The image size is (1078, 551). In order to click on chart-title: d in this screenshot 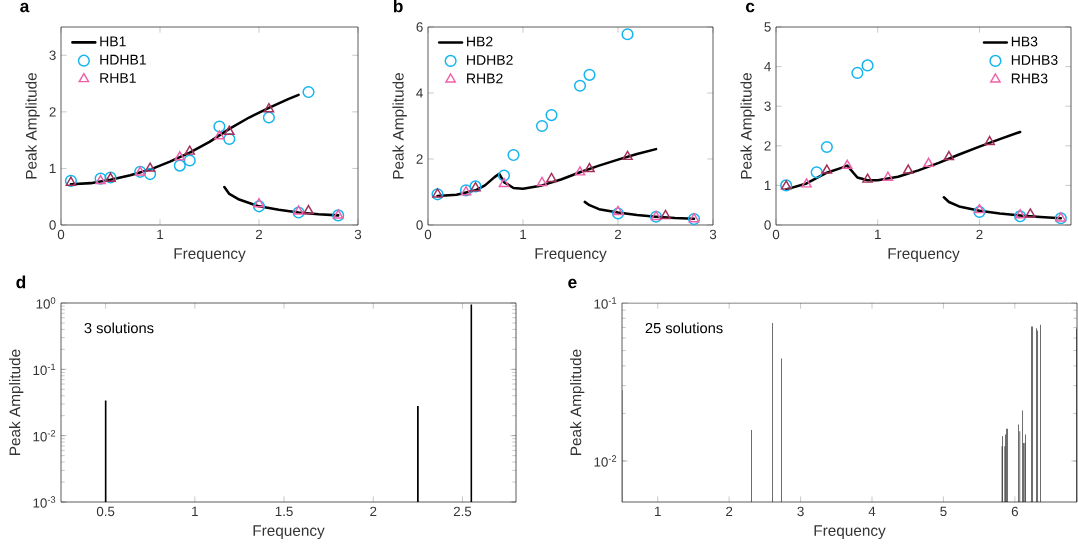, I will do `click(21, 282)`.